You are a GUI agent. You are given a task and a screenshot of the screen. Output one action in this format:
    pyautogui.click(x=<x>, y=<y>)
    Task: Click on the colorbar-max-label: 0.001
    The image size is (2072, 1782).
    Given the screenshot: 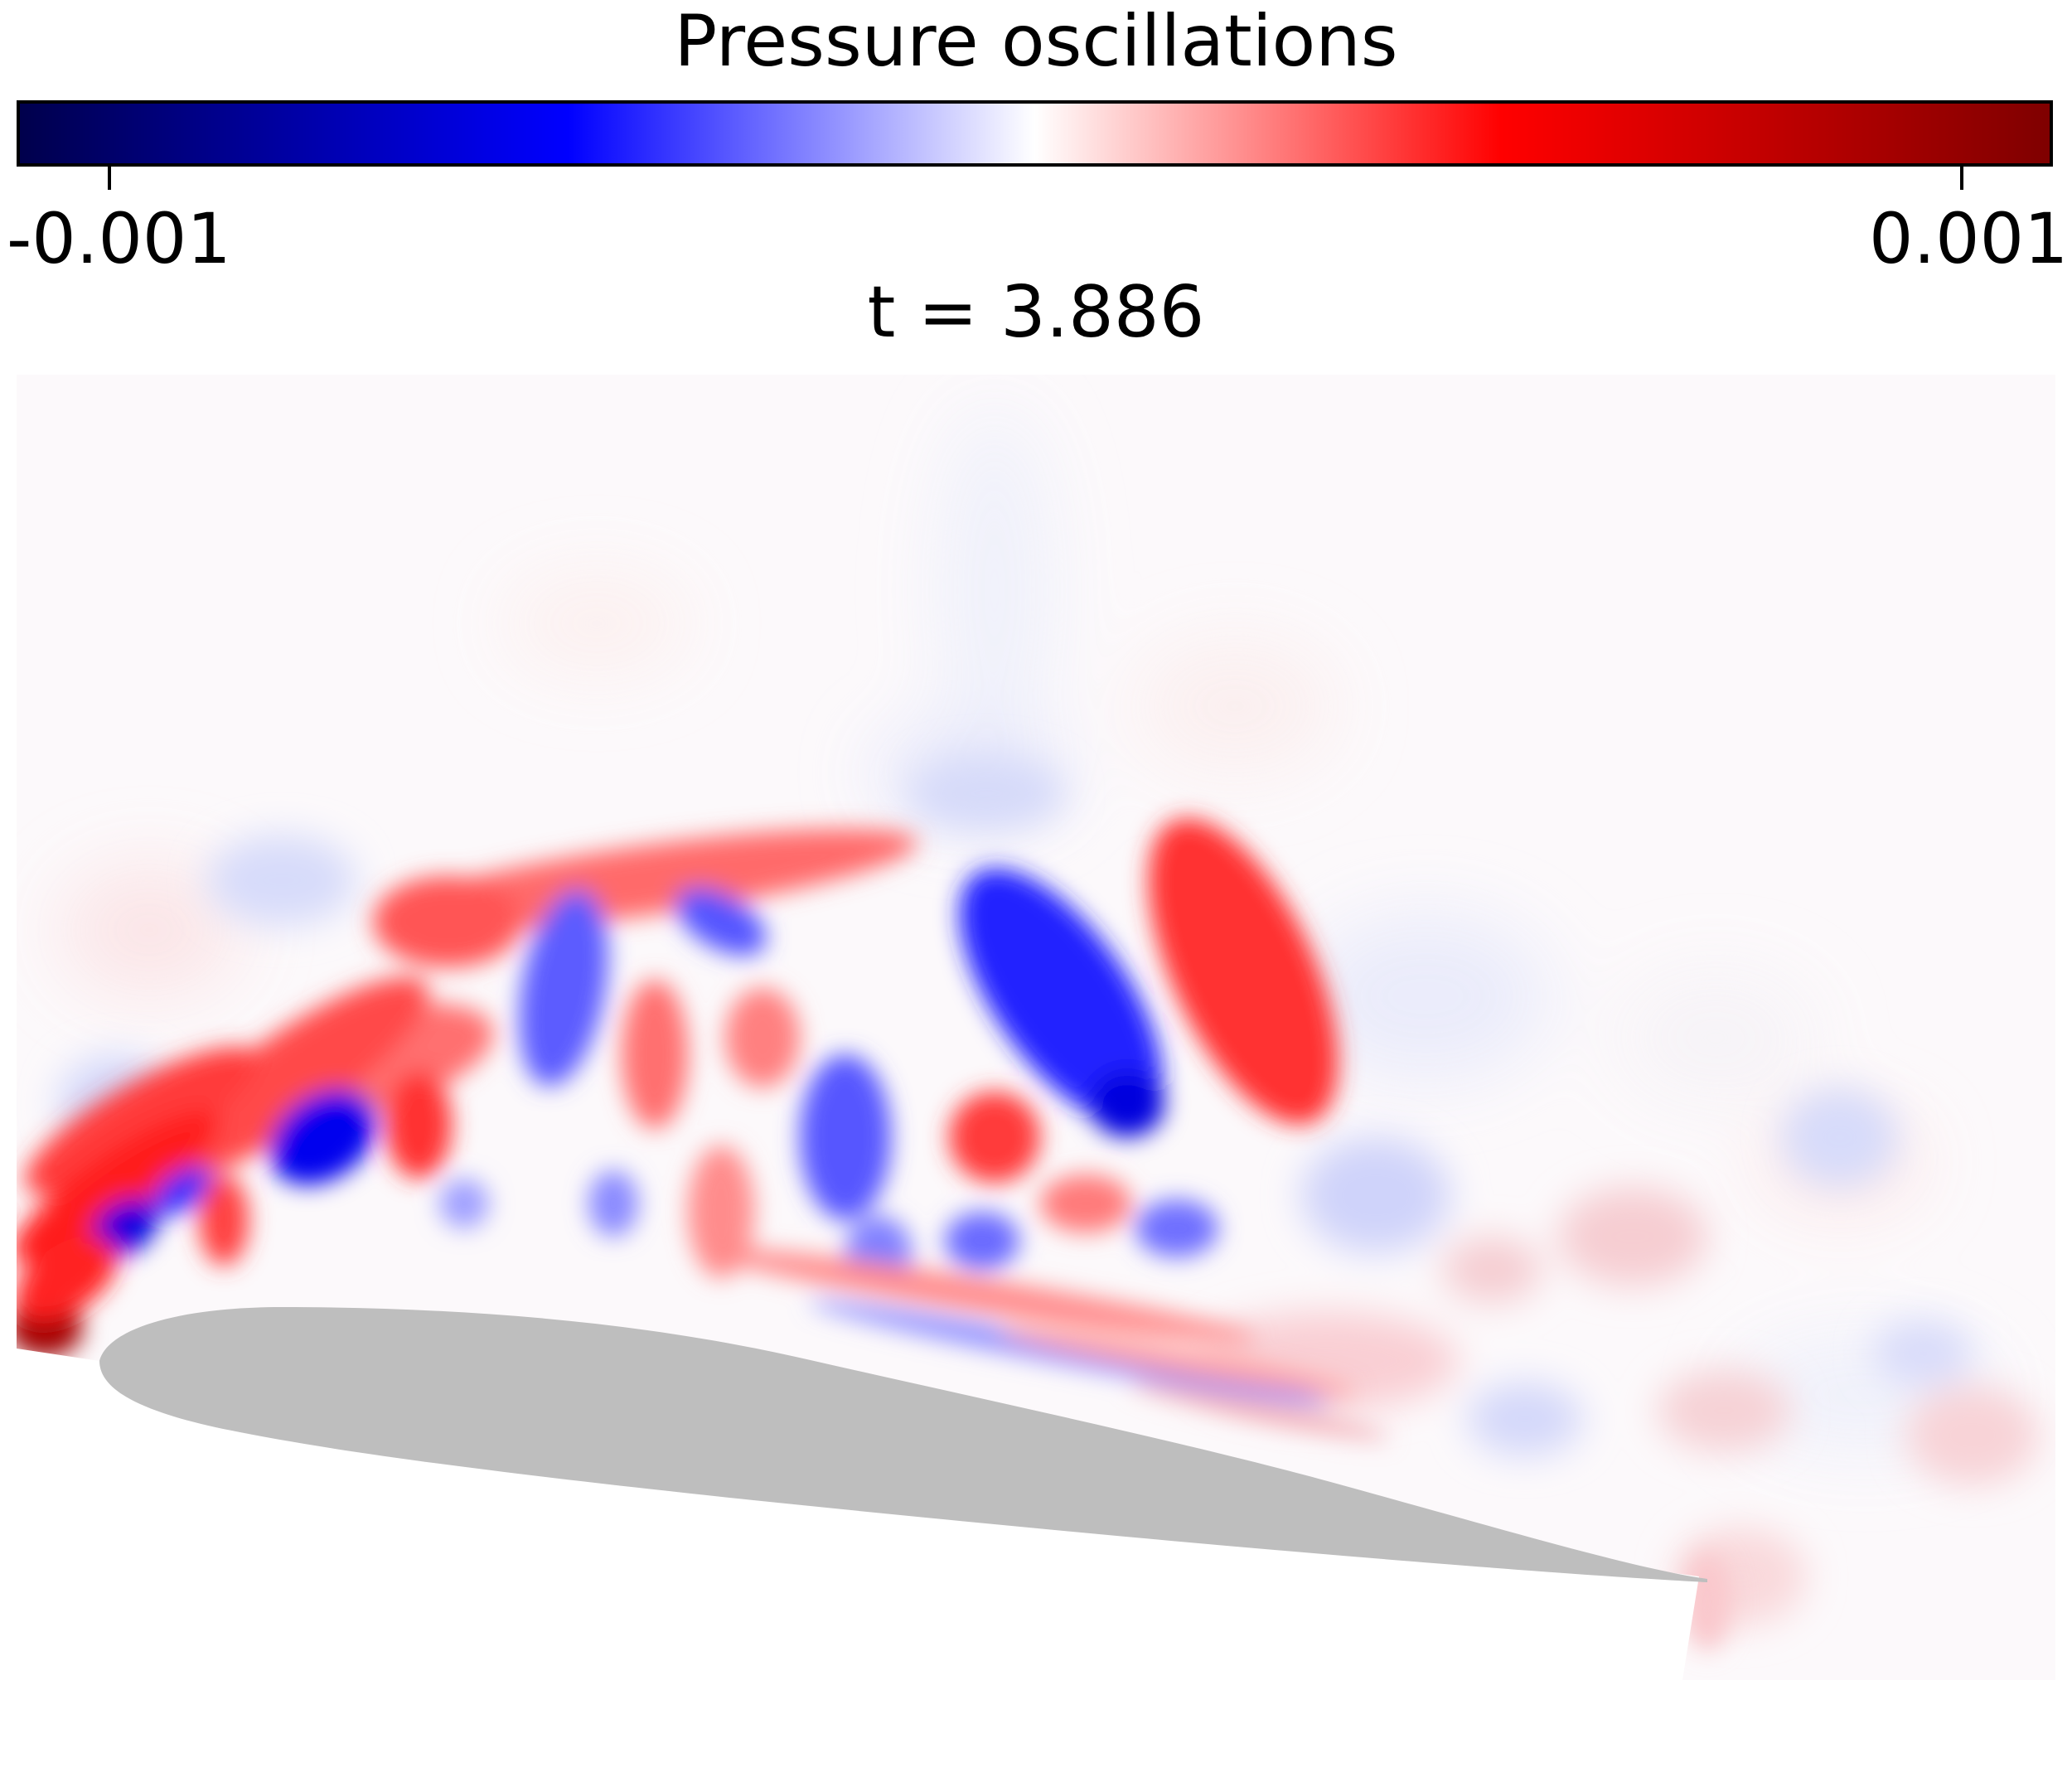 What is the action you would take?
    pyautogui.click(x=1969, y=238)
    